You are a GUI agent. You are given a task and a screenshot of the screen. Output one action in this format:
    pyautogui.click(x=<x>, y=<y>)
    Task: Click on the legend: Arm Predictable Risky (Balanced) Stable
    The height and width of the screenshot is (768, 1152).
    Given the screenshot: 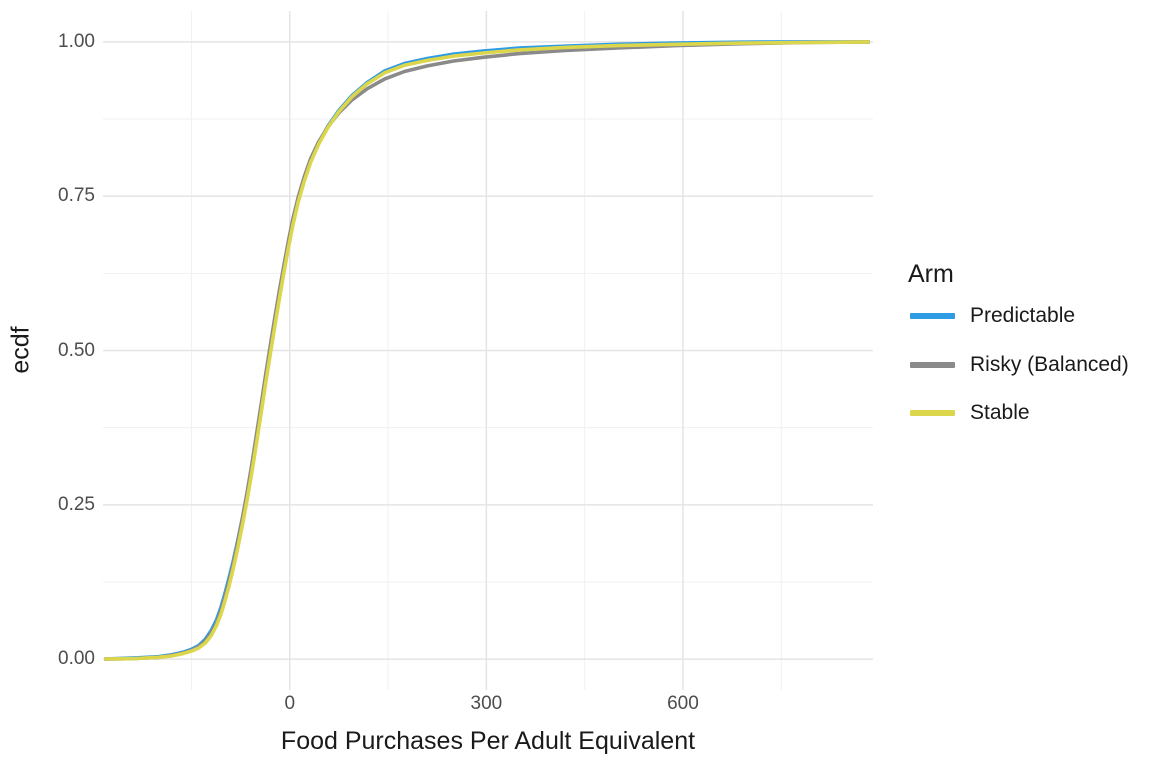 What is the action you would take?
    pyautogui.click(x=1027, y=350)
    